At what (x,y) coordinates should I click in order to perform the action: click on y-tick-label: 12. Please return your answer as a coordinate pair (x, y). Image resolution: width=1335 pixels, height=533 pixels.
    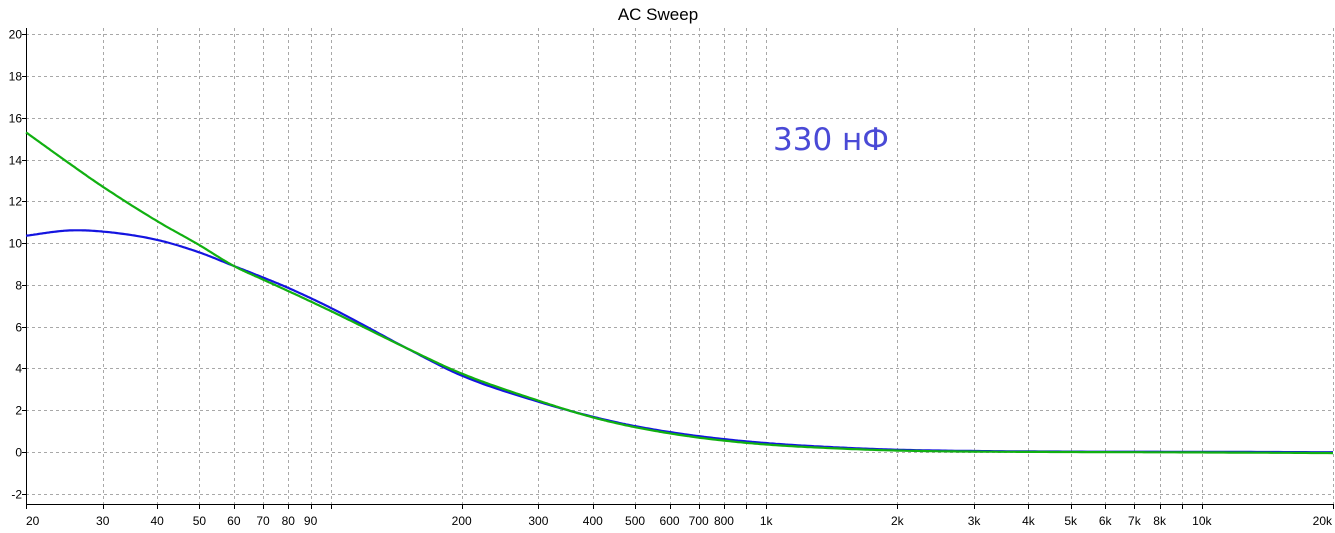
    Looking at the image, I should click on (16, 202).